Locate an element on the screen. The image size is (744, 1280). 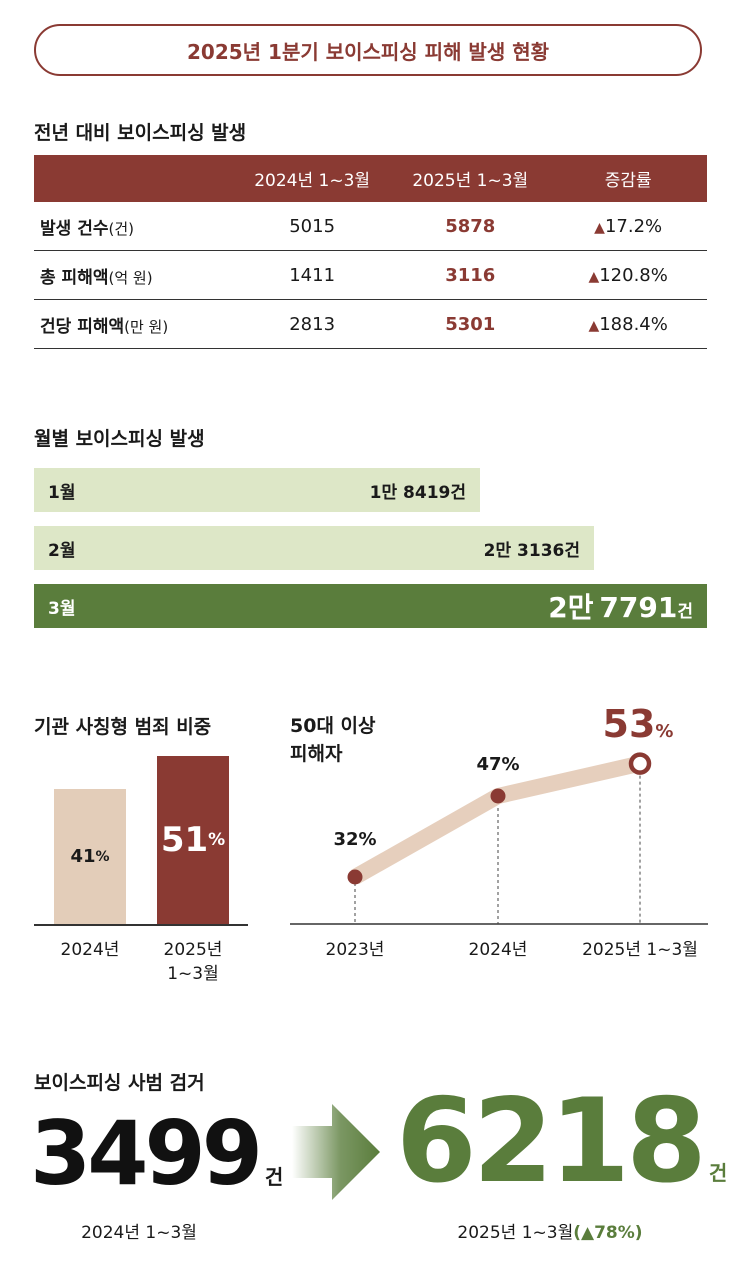
cell-2025: 3116 is located at coordinates (470, 275).